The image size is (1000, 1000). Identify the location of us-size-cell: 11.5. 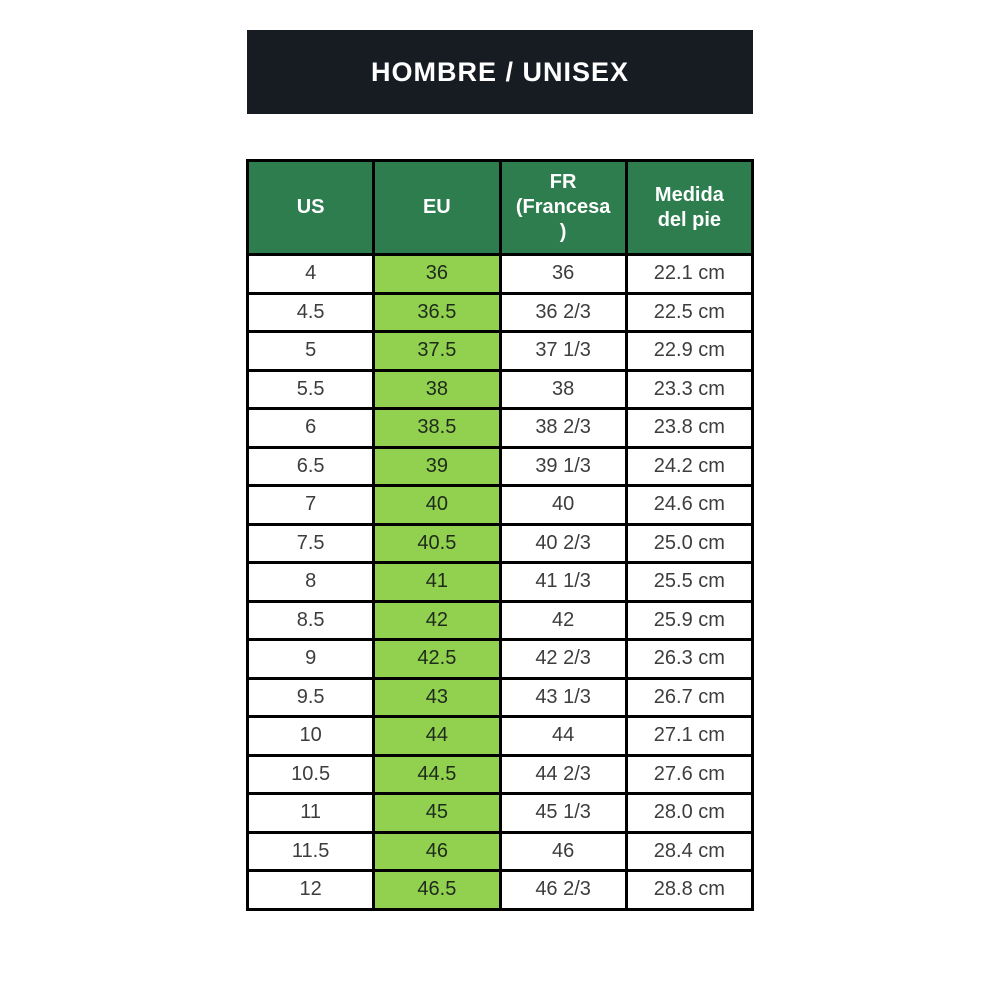
(310, 851).